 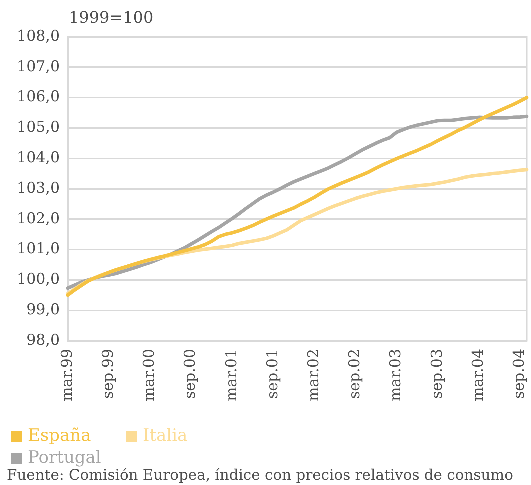 I want to click on y-tick-label: 99,0, so click(x=43, y=309).